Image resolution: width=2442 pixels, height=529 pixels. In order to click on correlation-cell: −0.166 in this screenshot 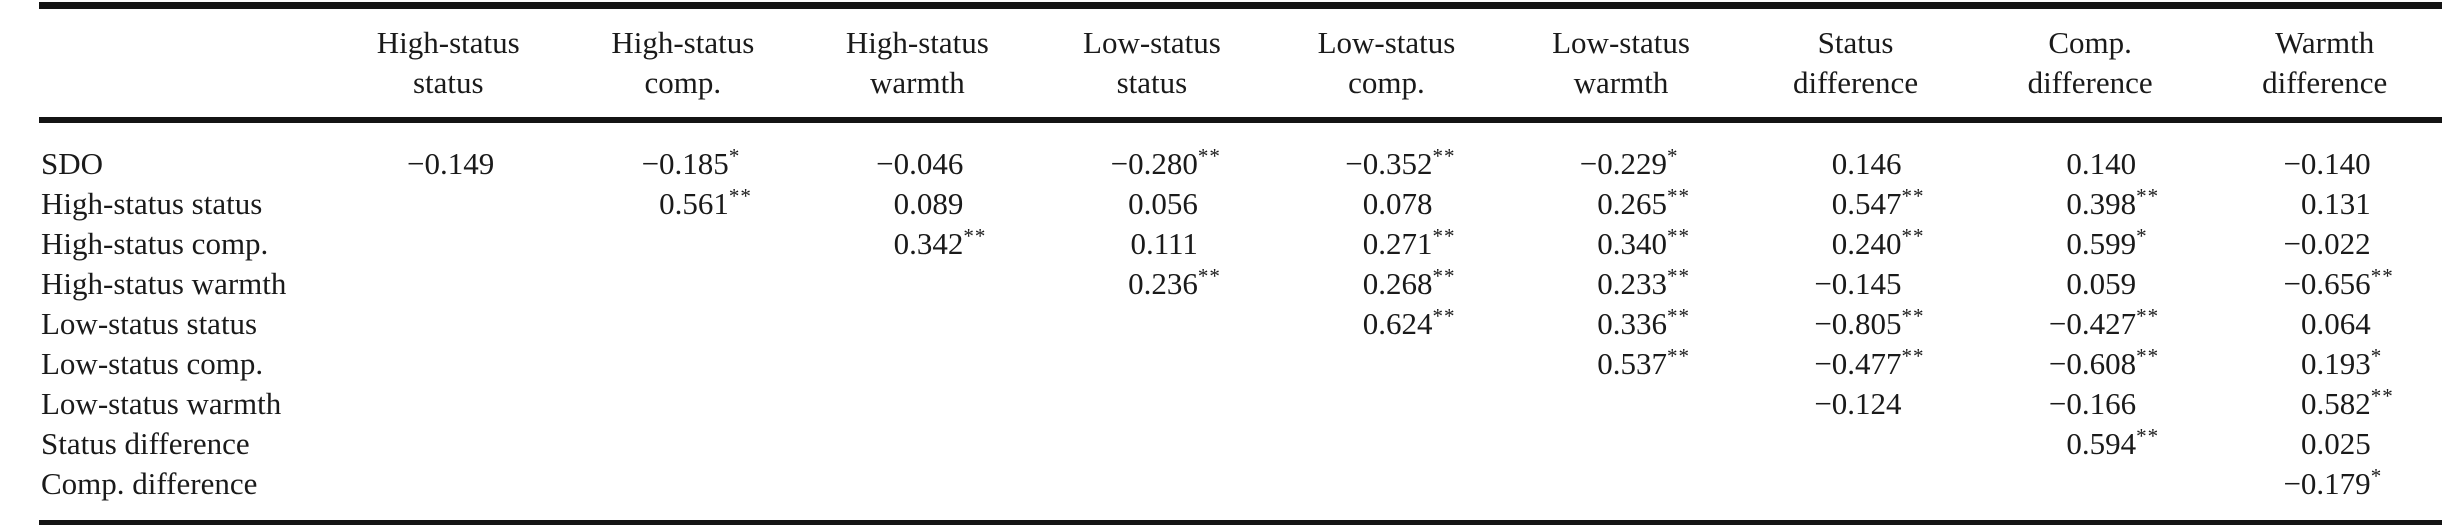, I will do `click(2090, 404)`.